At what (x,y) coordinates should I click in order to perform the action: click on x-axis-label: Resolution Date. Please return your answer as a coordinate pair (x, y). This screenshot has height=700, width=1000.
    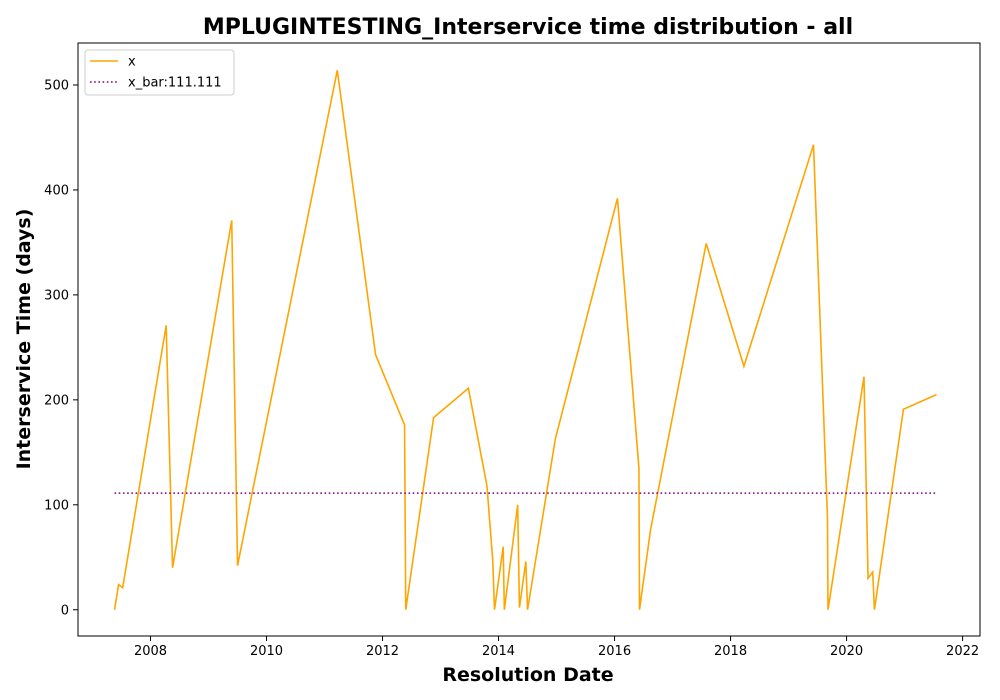
    Looking at the image, I should click on (527, 675).